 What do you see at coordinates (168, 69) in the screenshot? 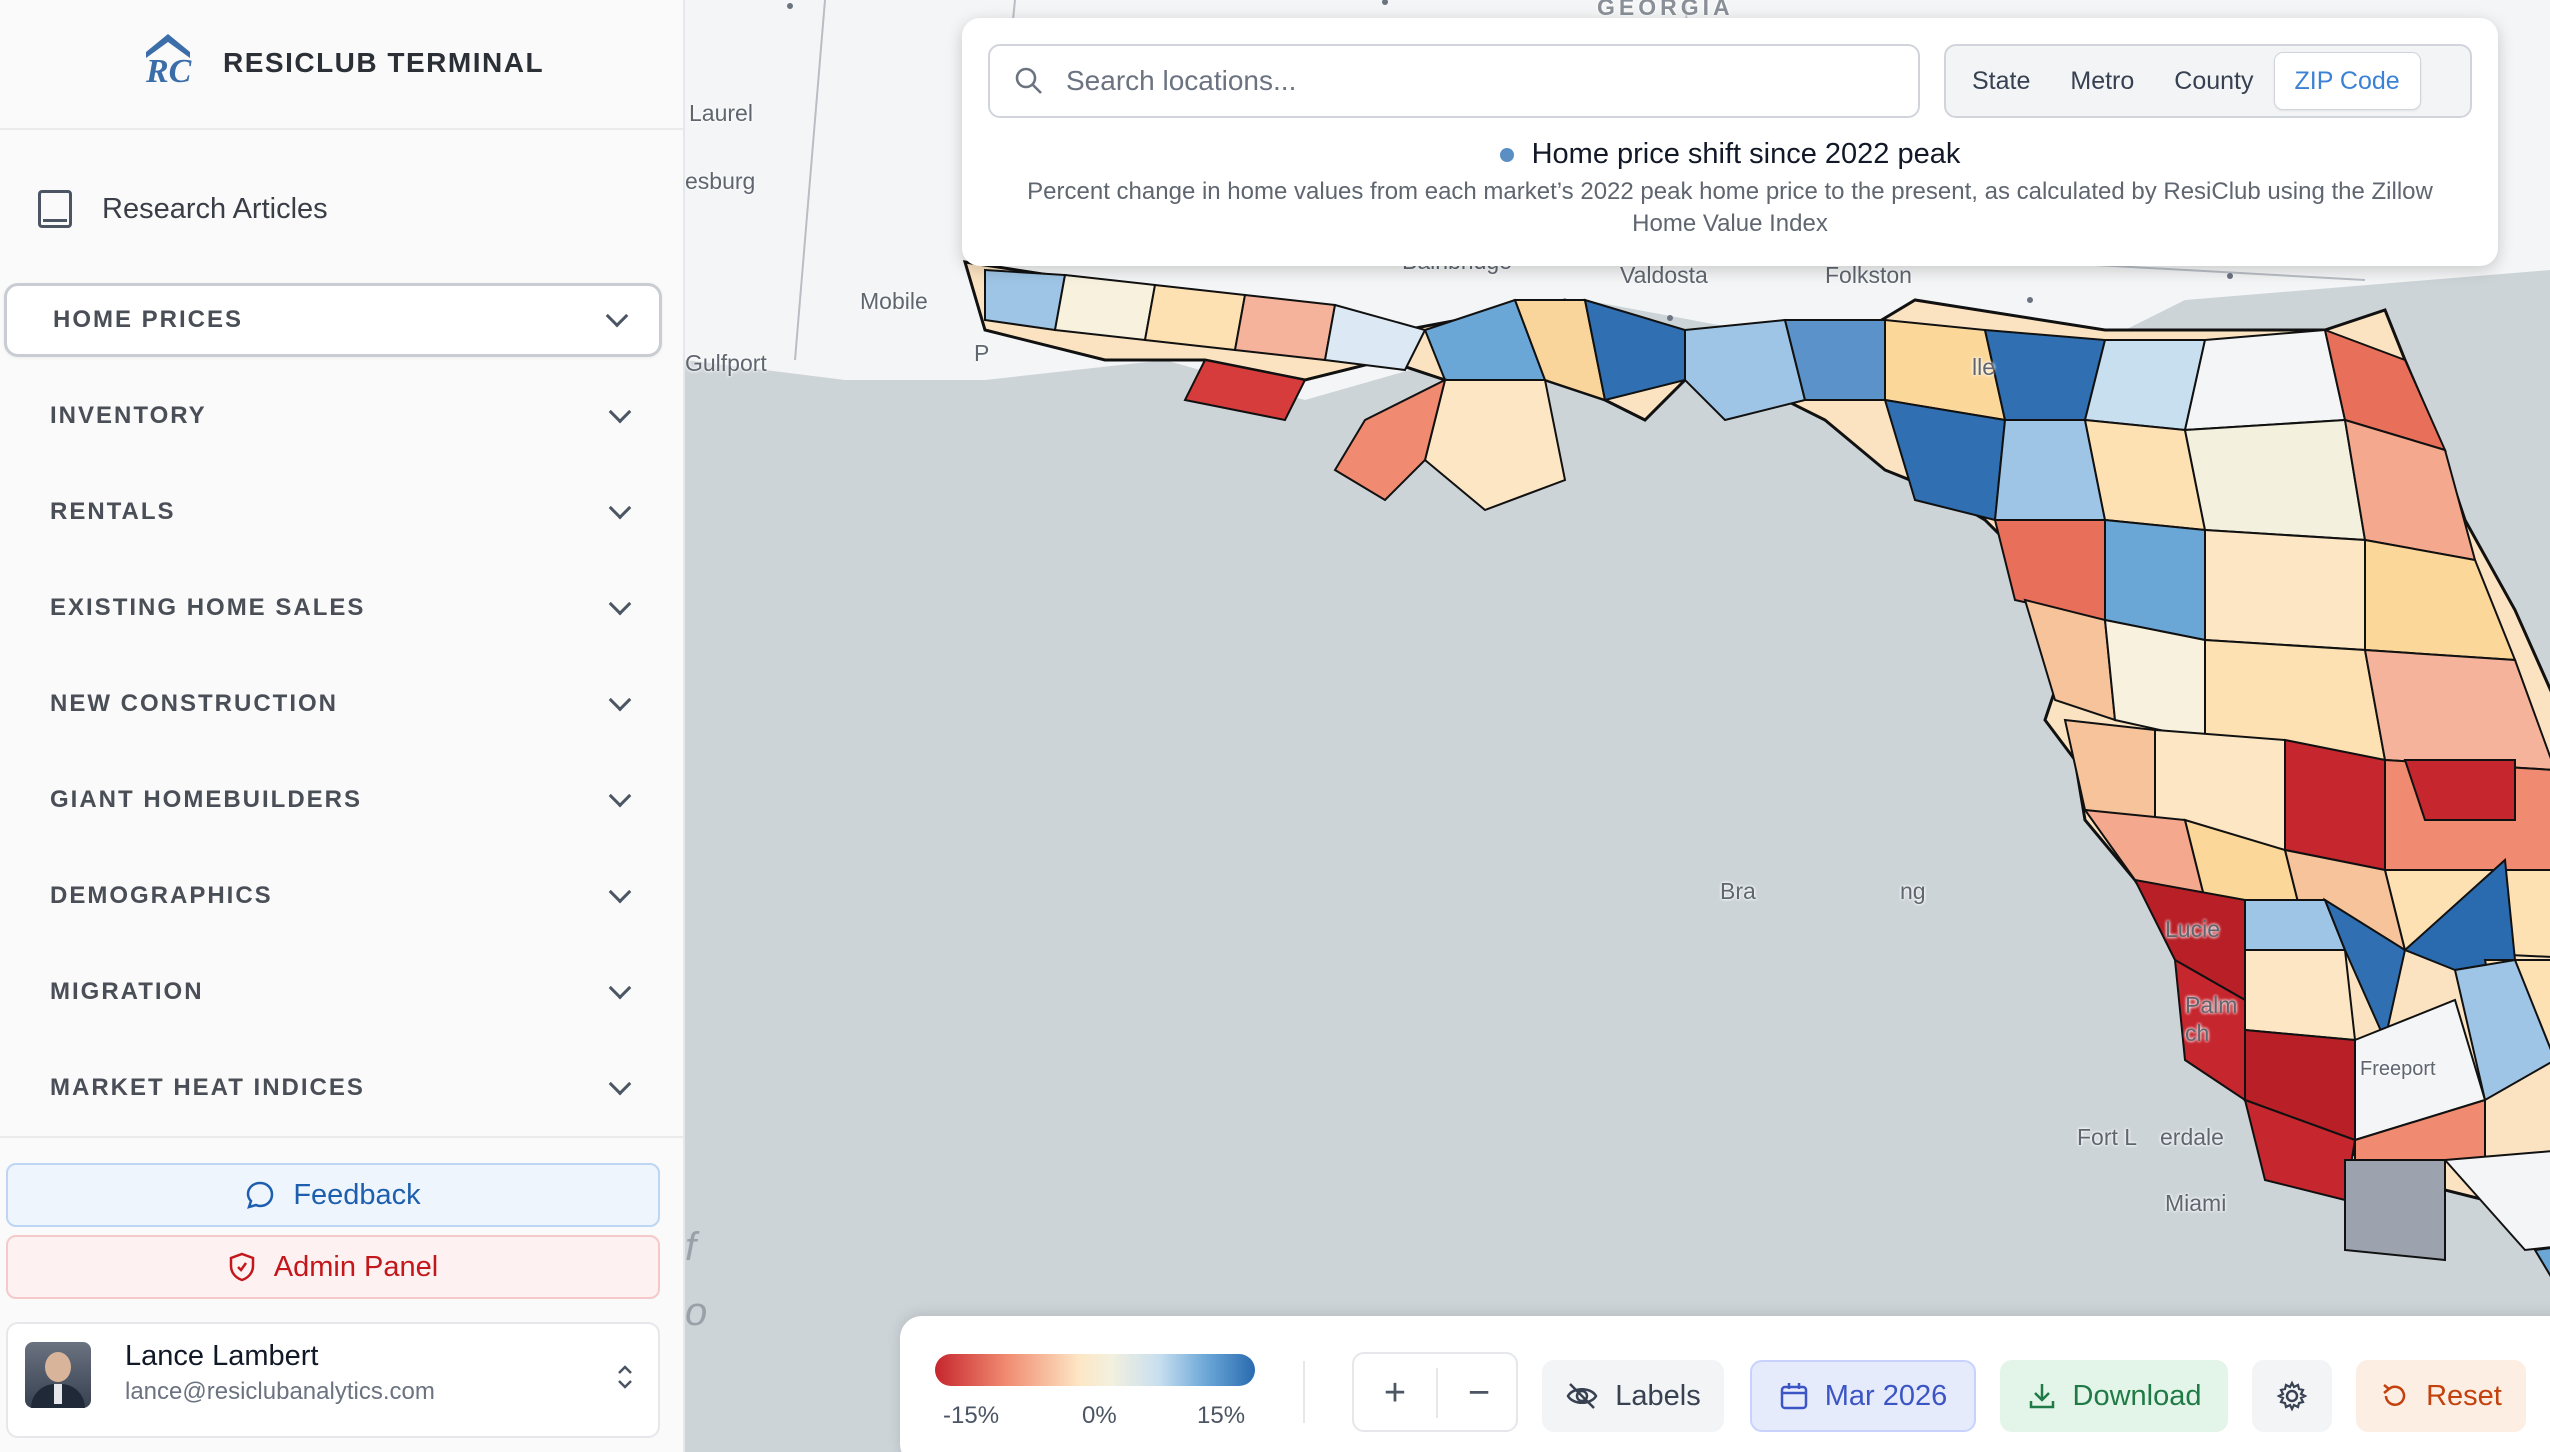
I see `svg-text: RC` at bounding box center [168, 69].